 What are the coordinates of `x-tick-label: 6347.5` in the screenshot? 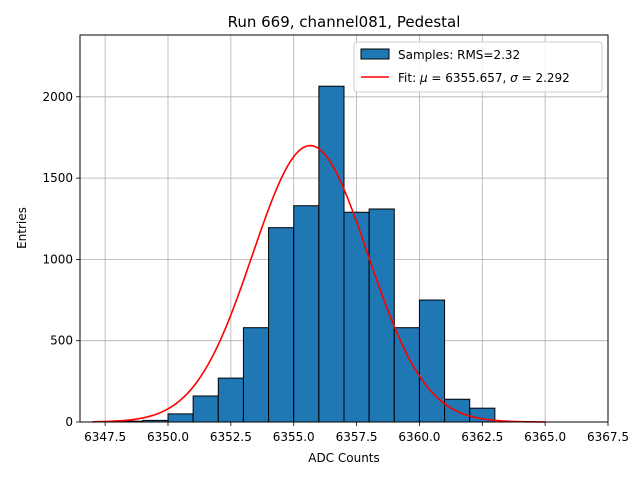 It's located at (105, 437).